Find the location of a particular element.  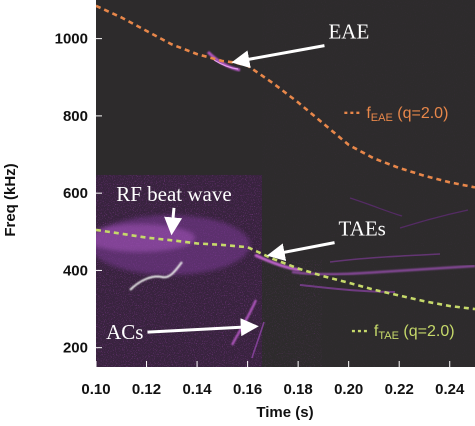

x-tick-label: 0.18 is located at coordinates (298, 389).